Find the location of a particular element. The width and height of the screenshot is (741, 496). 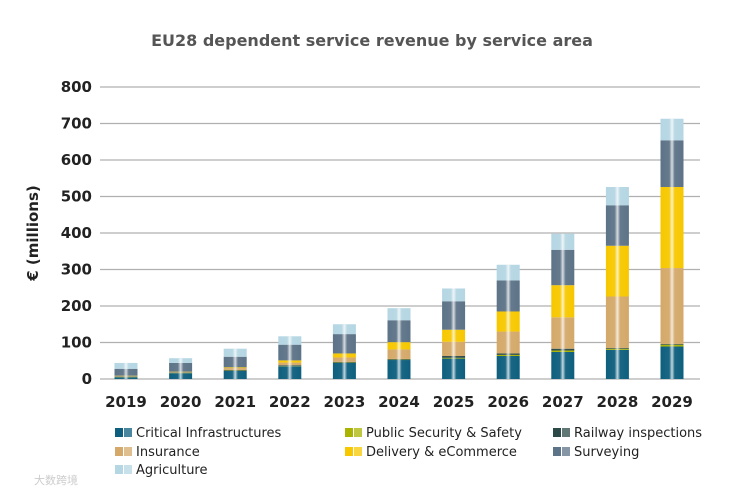

y-tick-label: 800 is located at coordinates (76, 87).